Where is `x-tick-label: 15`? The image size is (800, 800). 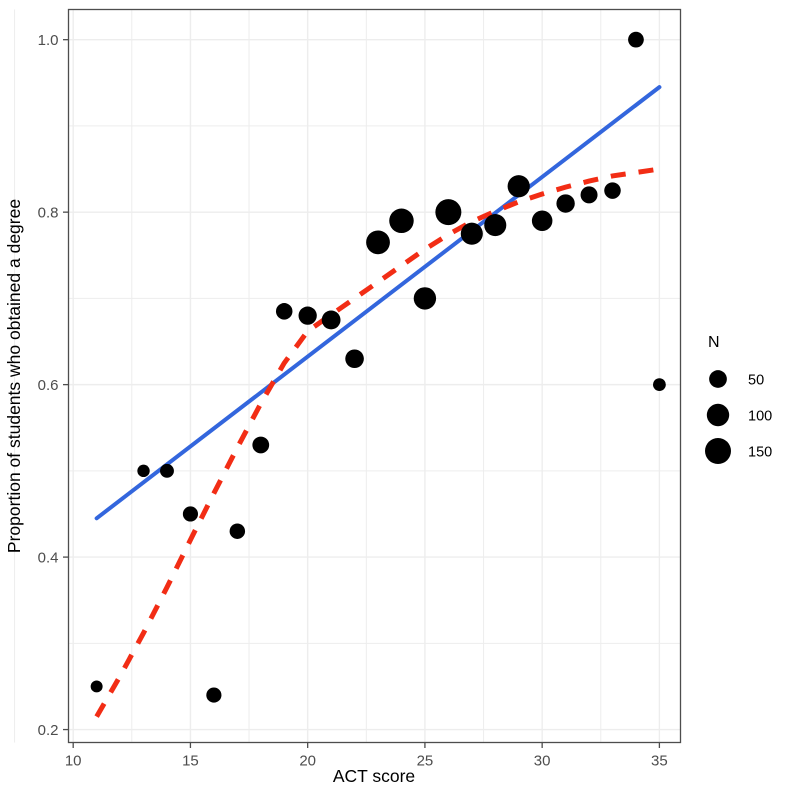
x-tick-label: 15 is located at coordinates (190, 761).